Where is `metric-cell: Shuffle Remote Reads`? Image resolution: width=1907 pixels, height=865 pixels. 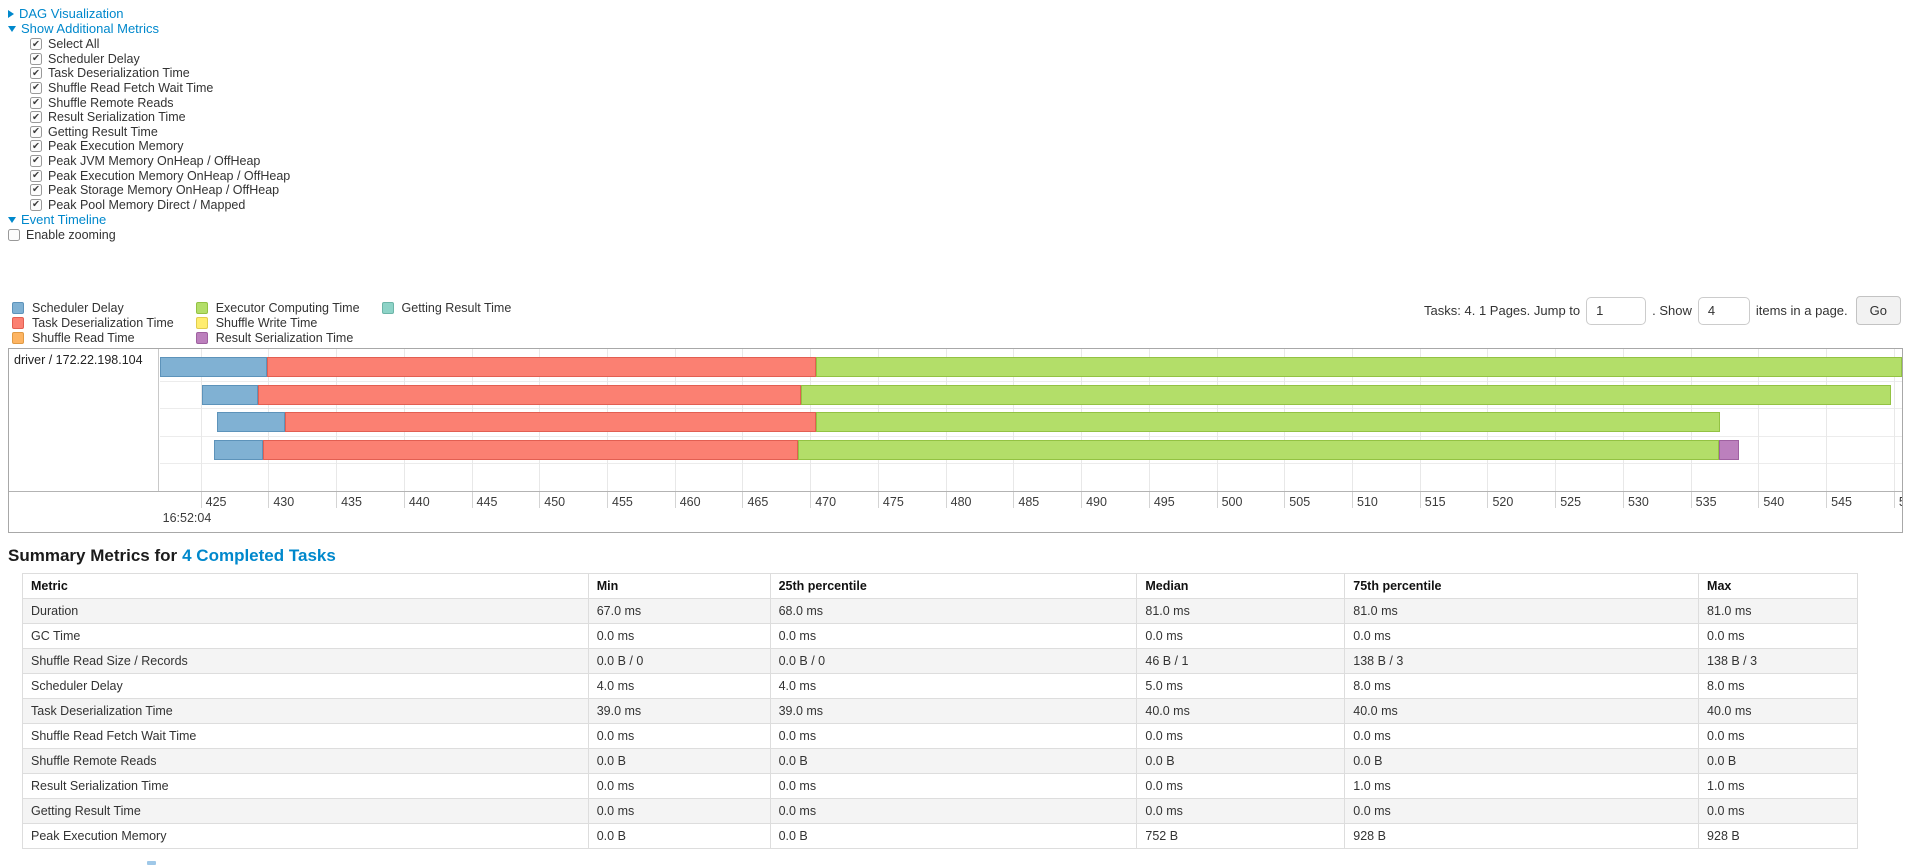 metric-cell: Shuffle Remote Reads is located at coordinates (305, 761).